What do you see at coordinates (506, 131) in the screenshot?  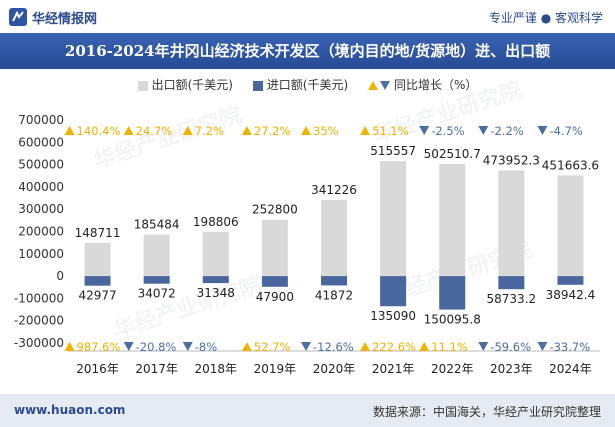 I see `export-growth-label: -2.2%` at bounding box center [506, 131].